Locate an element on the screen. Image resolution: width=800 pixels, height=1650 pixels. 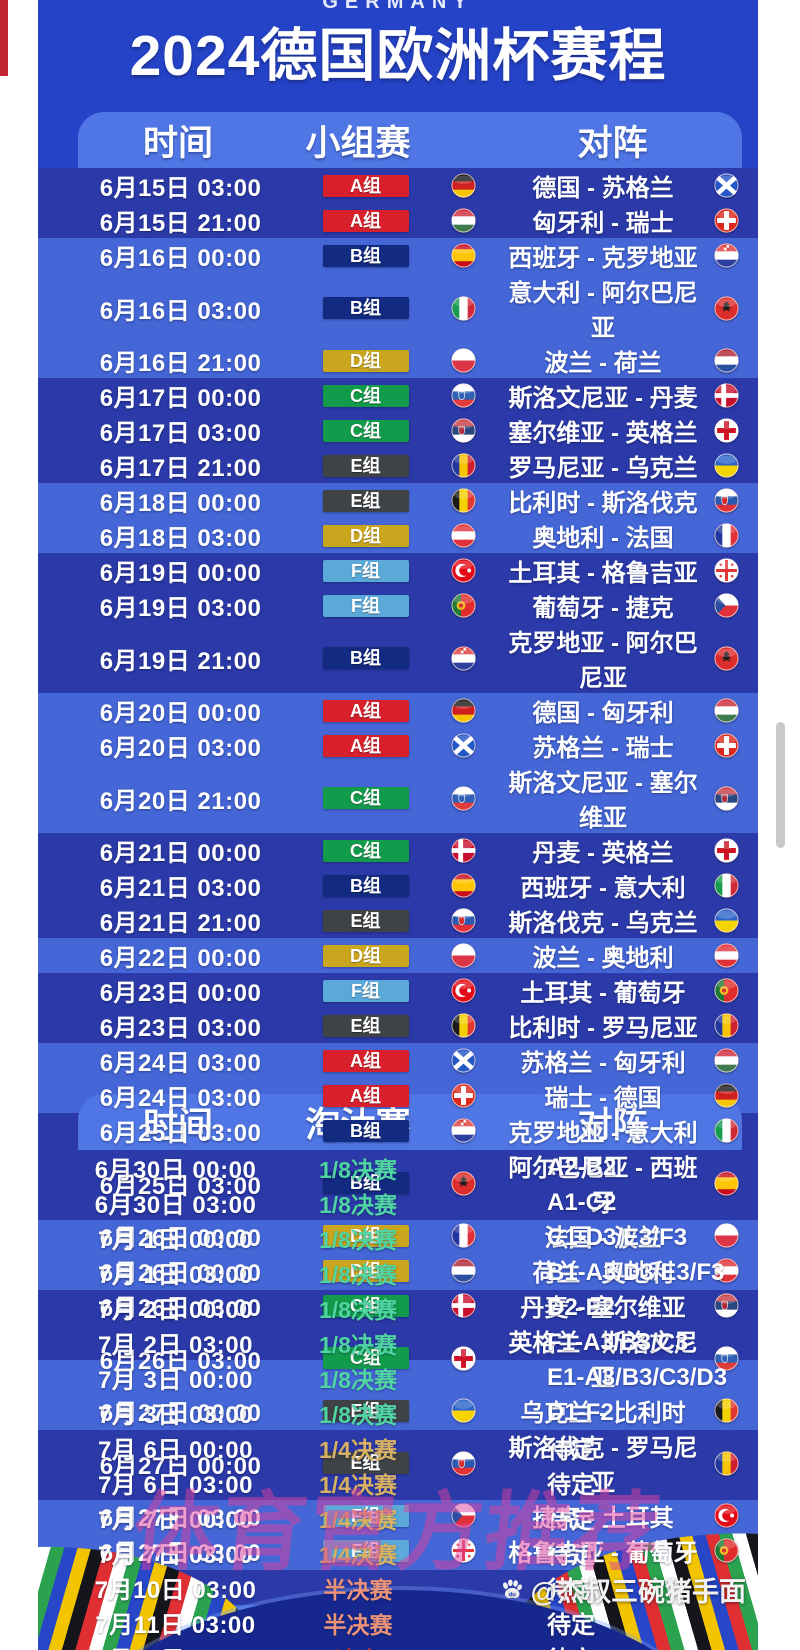
match-datetime: 6月26日 03:00 is located at coordinates (180, 1308).